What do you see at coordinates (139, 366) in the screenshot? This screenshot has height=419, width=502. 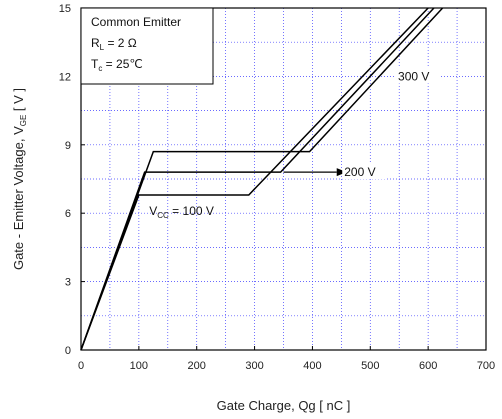 I see `x-tick-label: 100` at bounding box center [139, 366].